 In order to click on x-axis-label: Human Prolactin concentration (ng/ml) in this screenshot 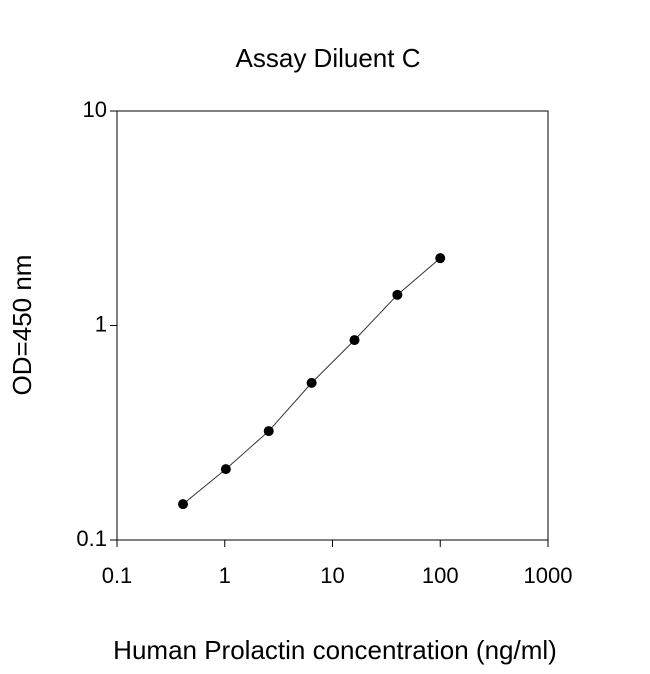, I will do `click(335, 650)`.